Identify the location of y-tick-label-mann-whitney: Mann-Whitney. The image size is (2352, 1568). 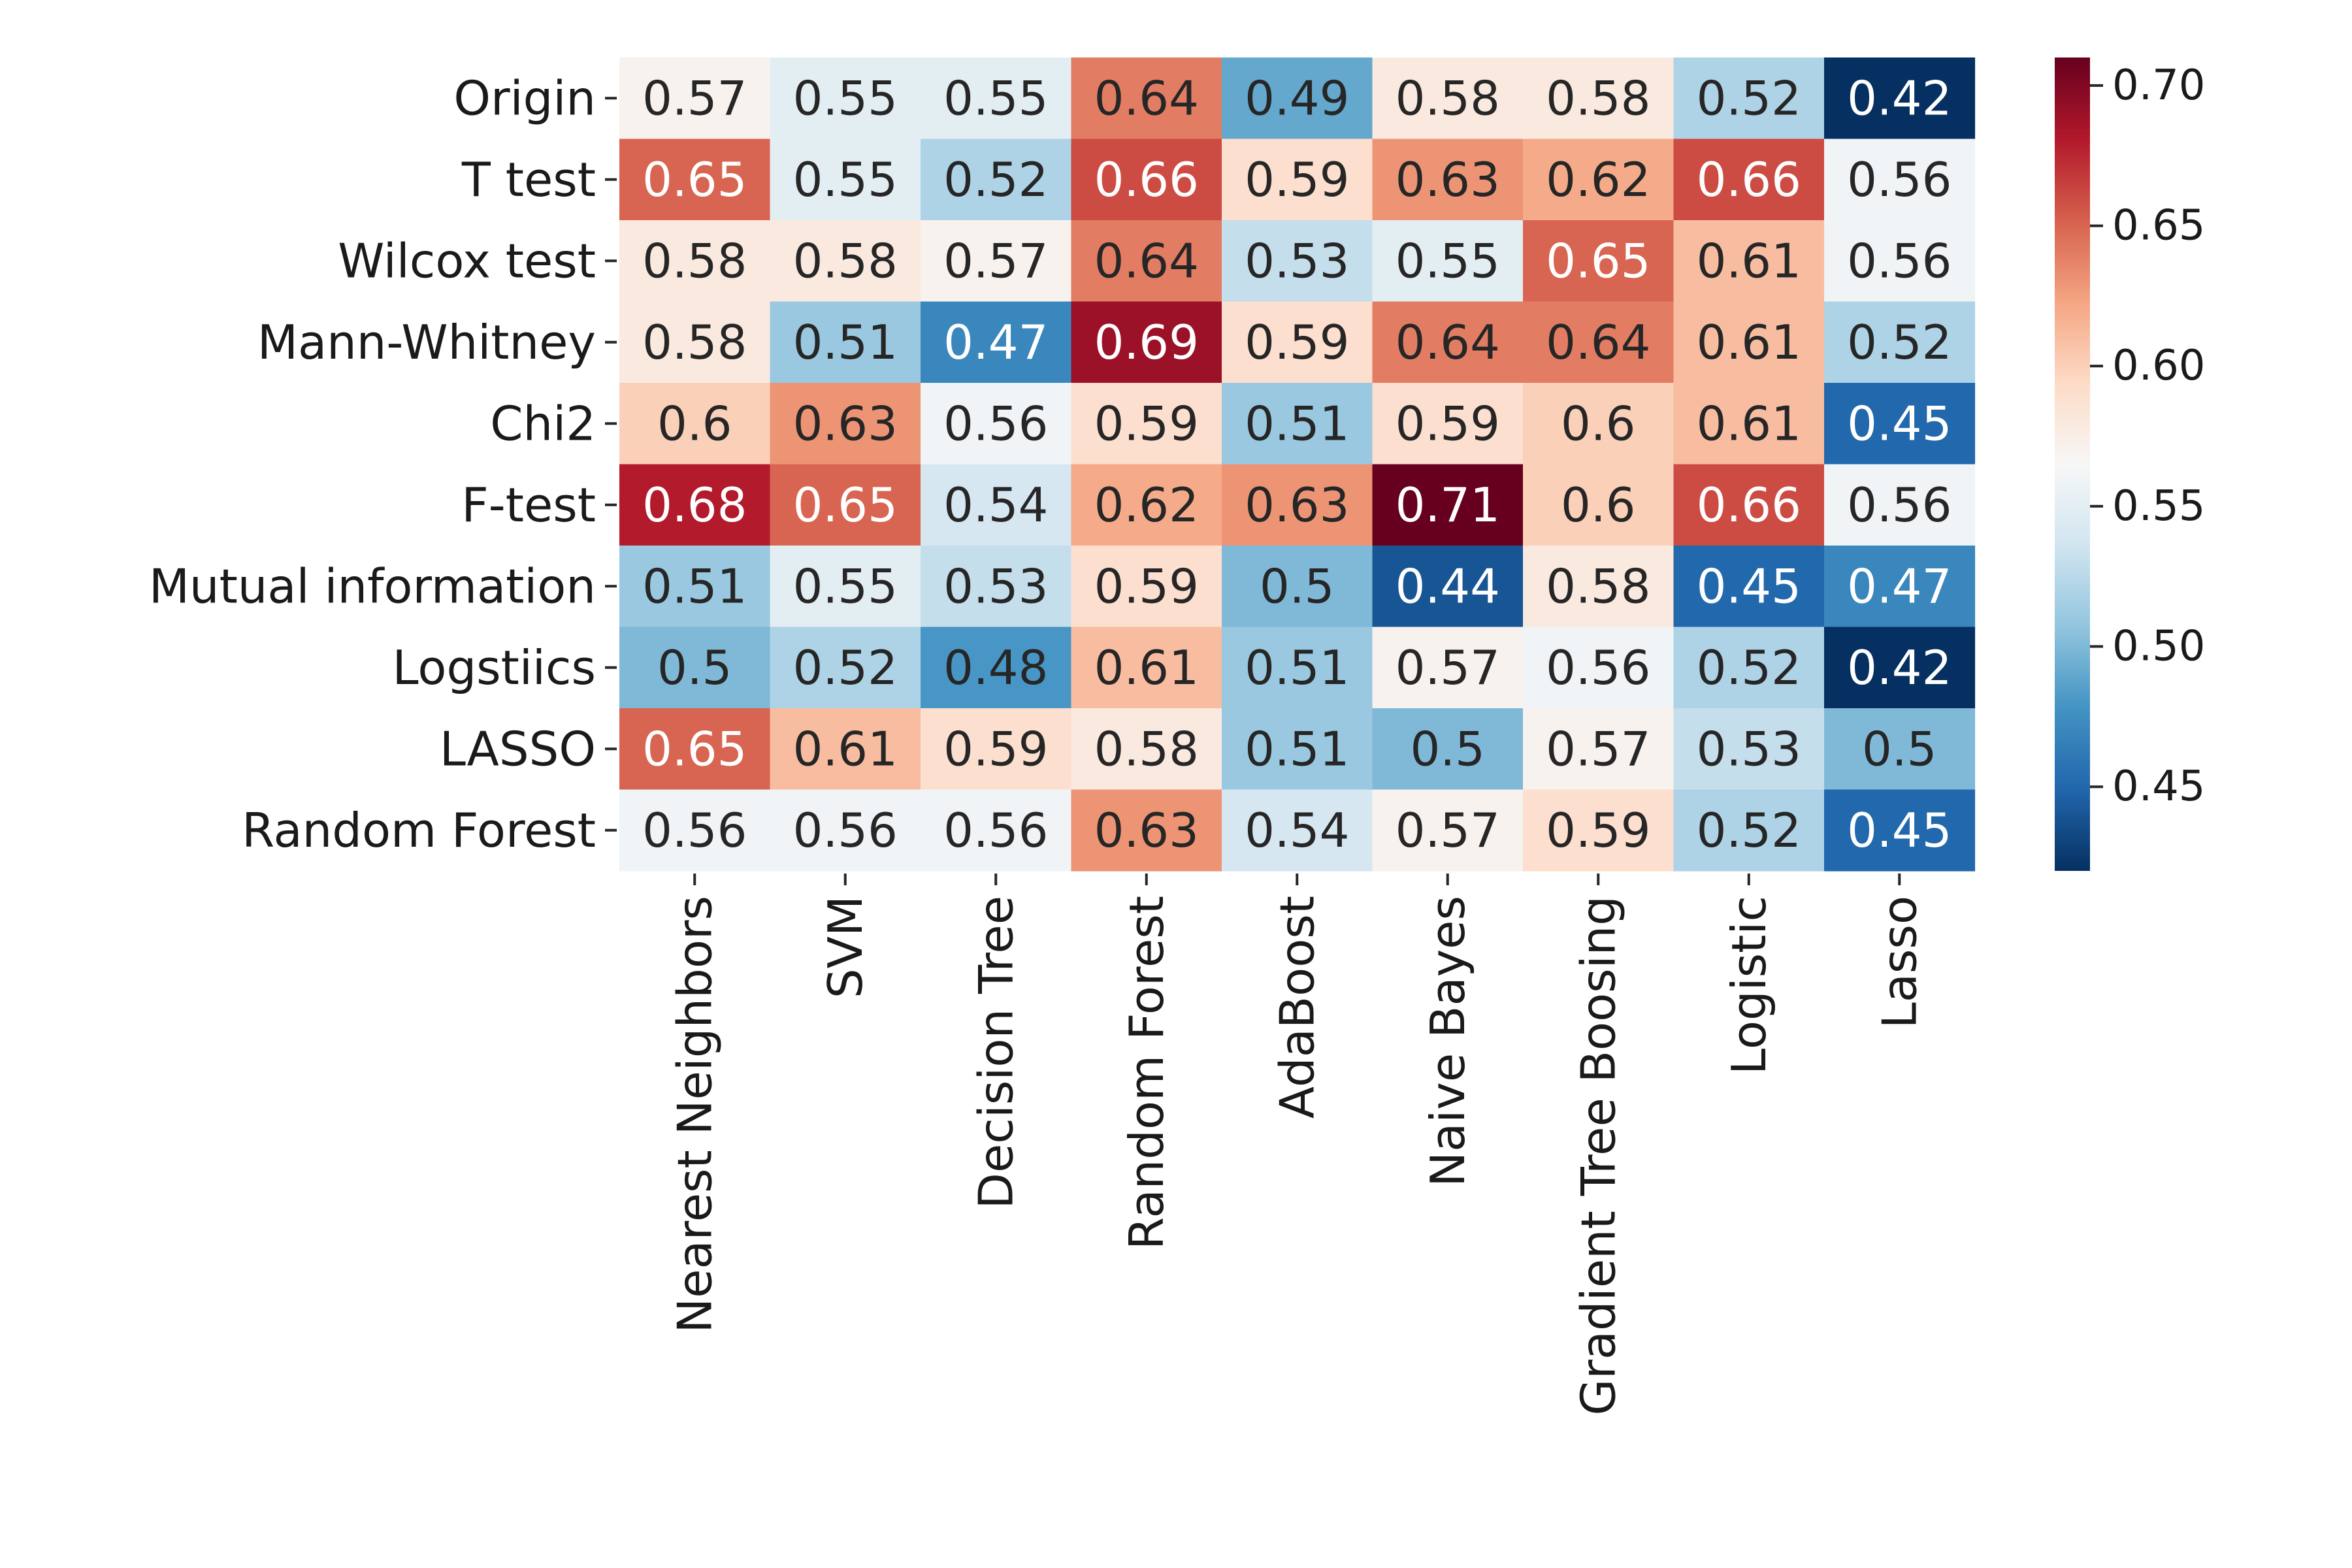
(426, 342).